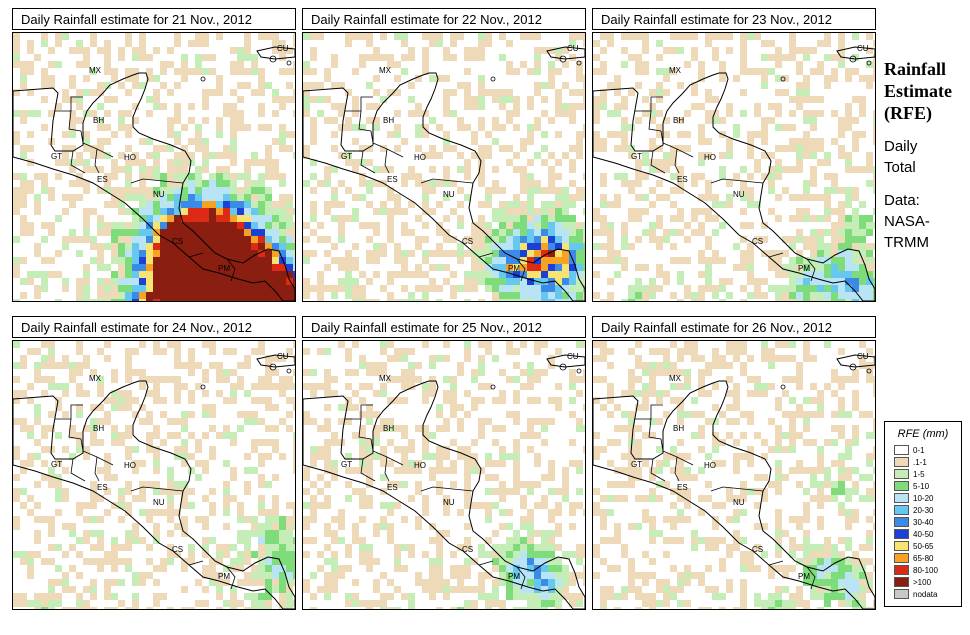  I want to click on legend-label: >100, so click(922, 582).